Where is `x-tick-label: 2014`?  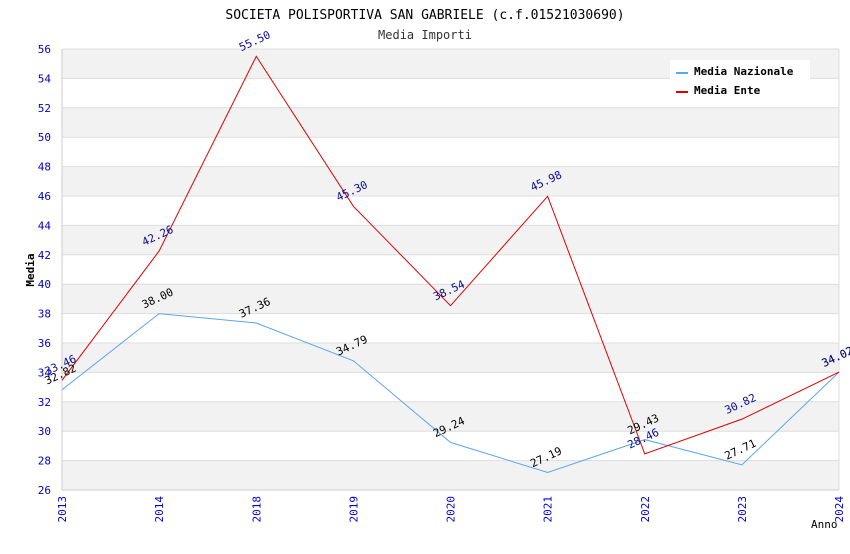 x-tick-label: 2014 is located at coordinates (159, 509).